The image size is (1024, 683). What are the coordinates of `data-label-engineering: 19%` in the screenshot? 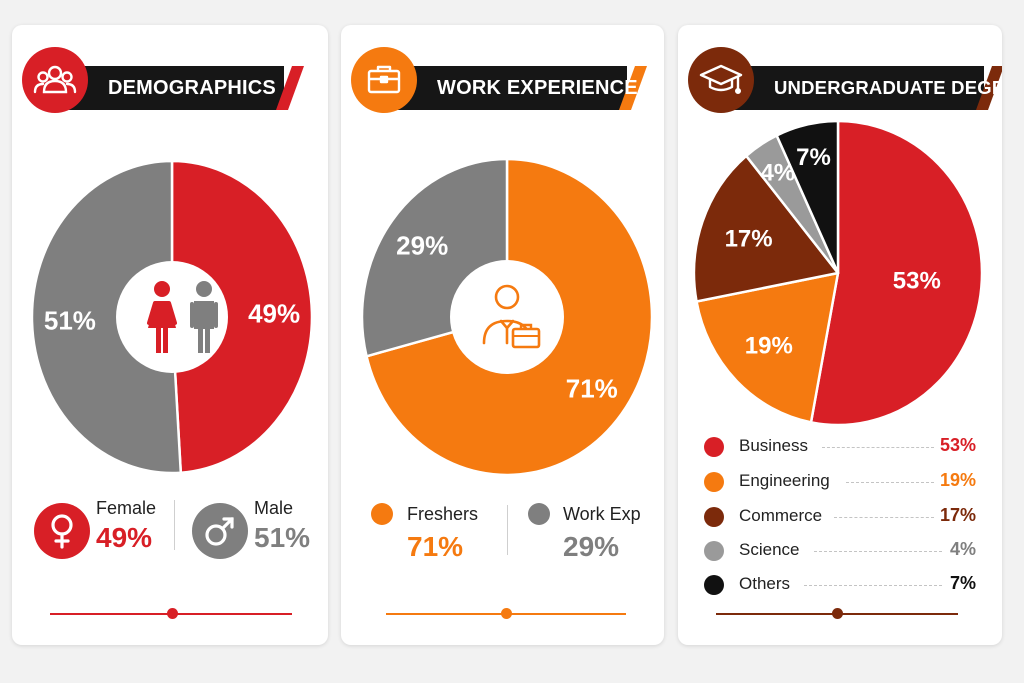 It's located at (769, 346).